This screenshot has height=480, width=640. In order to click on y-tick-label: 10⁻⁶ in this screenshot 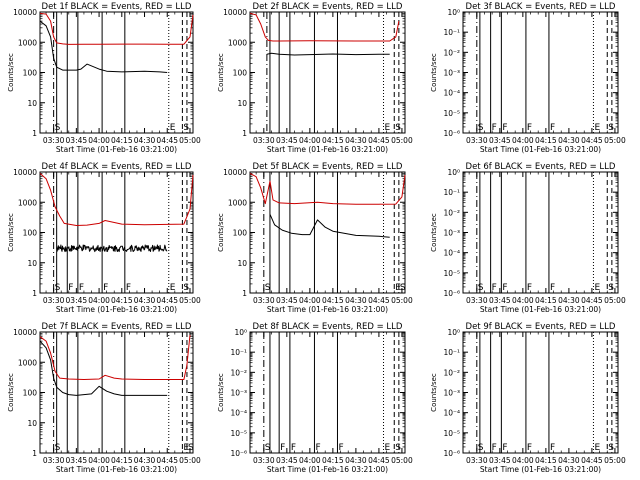, I will do `click(451, 293)`.